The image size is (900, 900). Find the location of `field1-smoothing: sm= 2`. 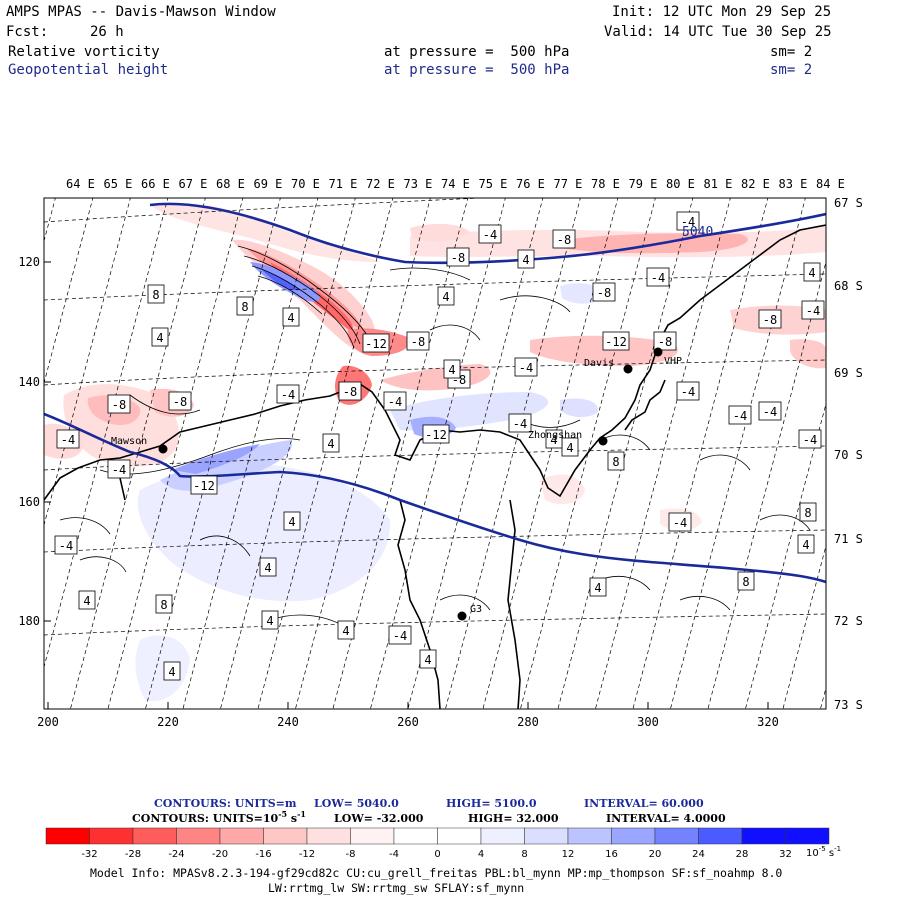

field1-smoothing: sm= 2 is located at coordinates (791, 52).